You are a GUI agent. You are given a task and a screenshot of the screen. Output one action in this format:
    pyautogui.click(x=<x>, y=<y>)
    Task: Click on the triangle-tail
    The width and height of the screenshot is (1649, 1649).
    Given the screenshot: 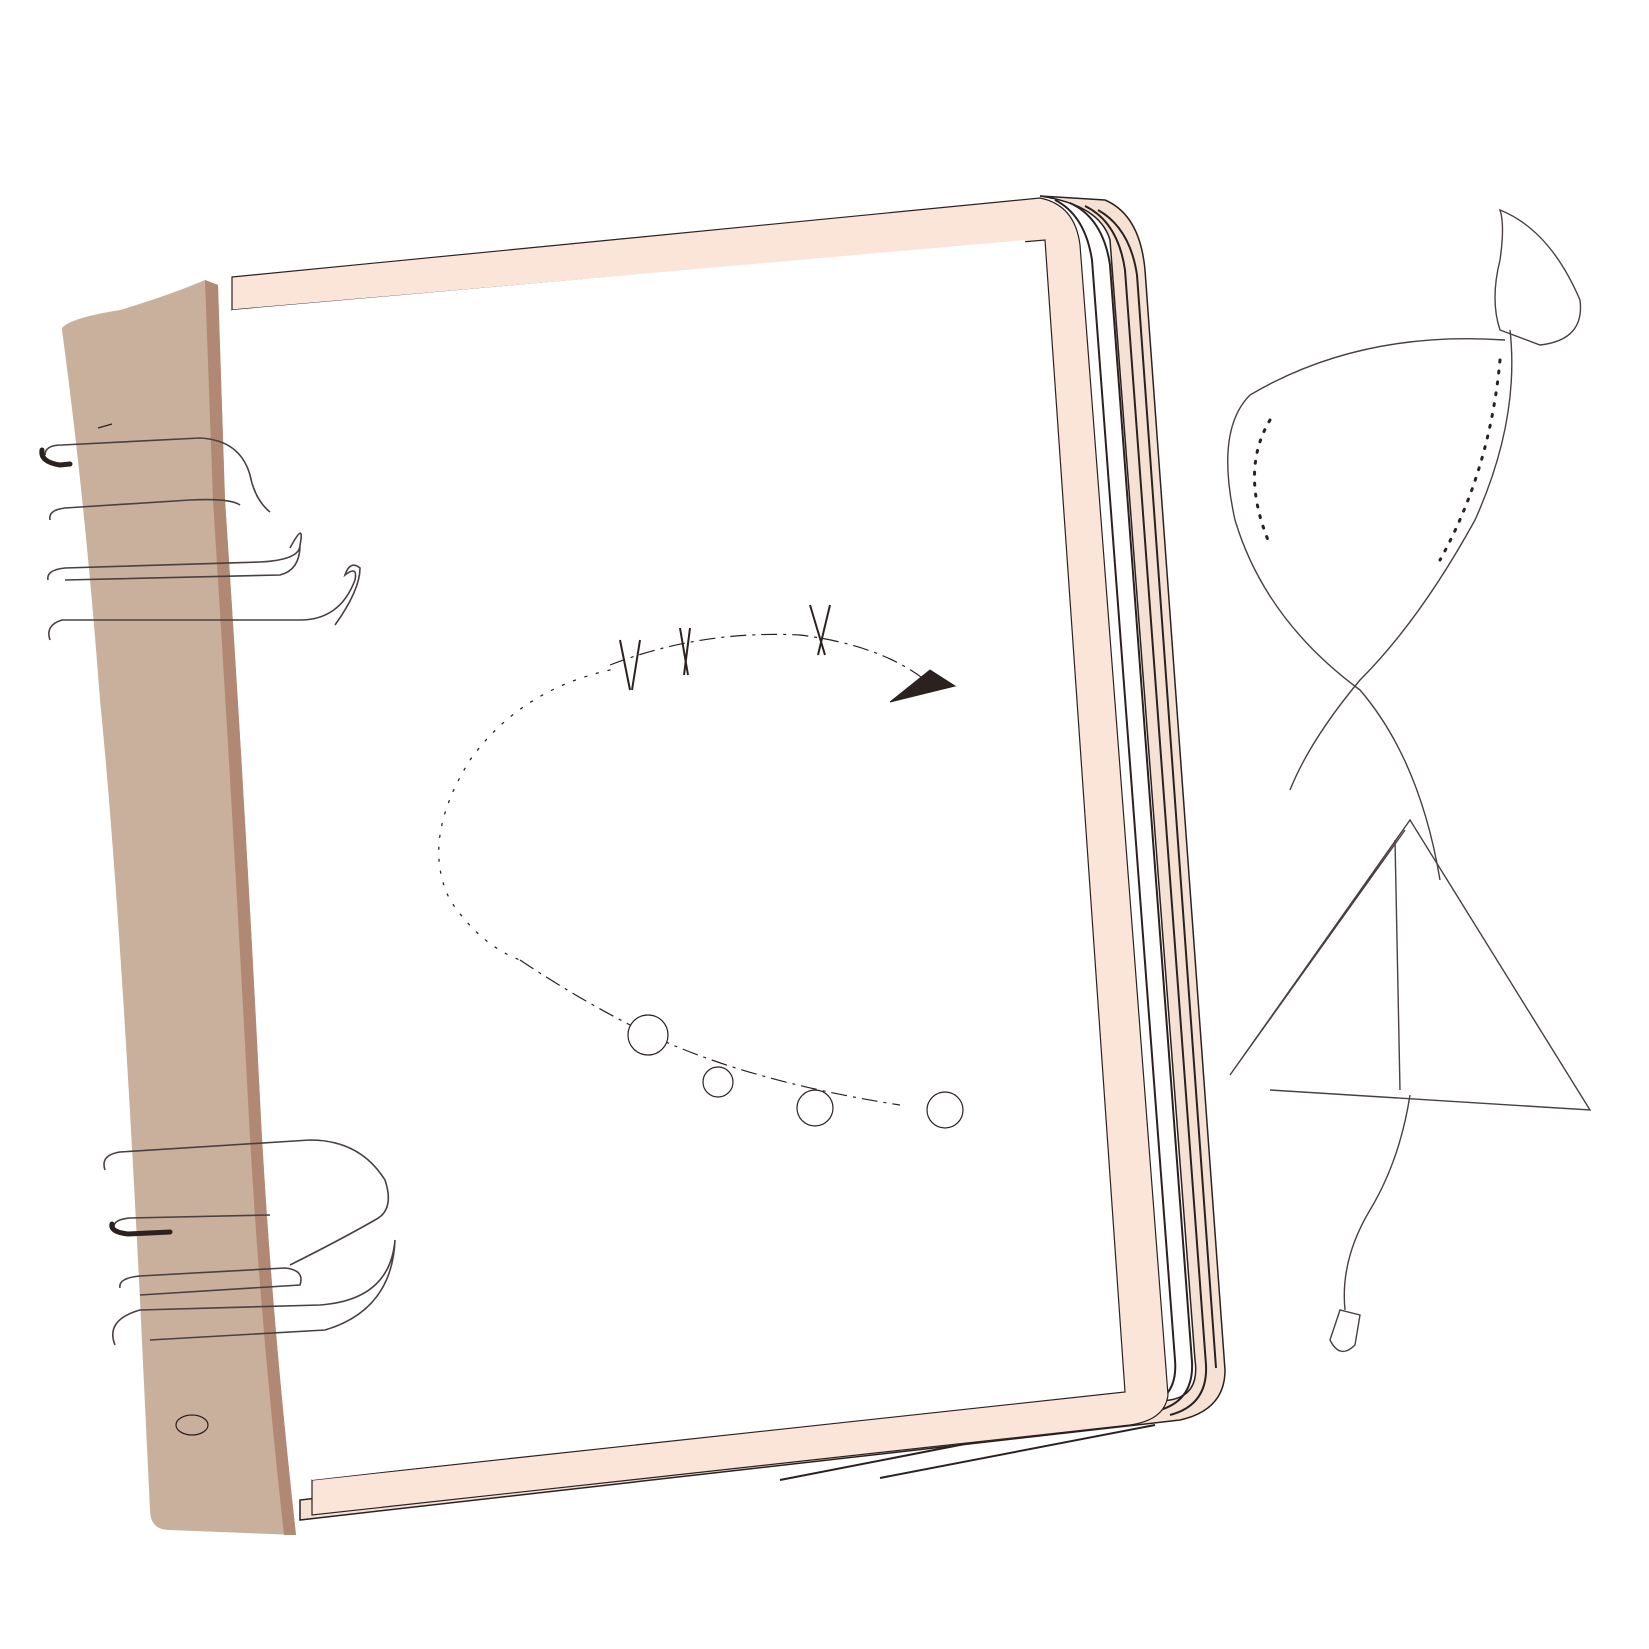 What is the action you would take?
    pyautogui.click(x=1377, y=1202)
    